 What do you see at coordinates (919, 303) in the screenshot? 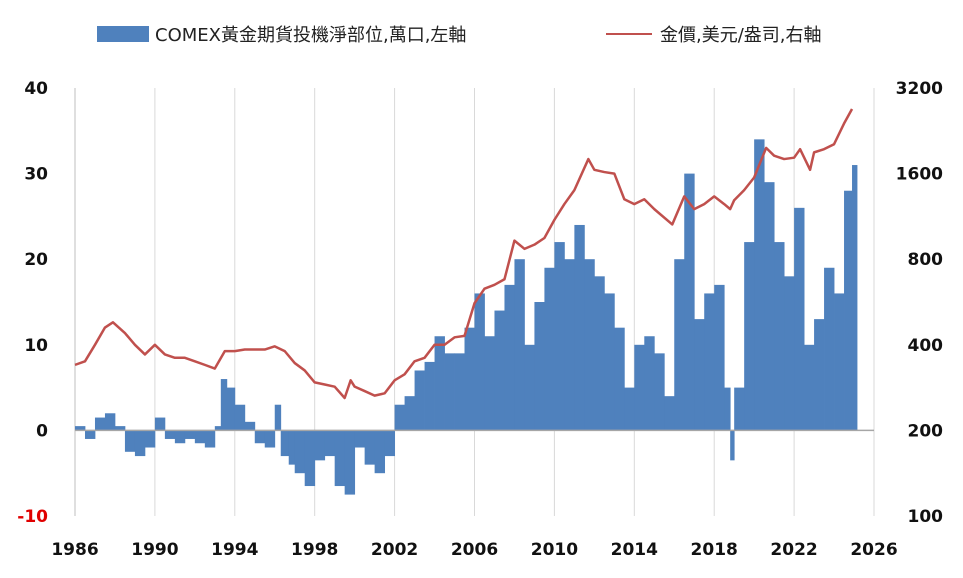
I see `right-axis: 3200 1600 800 400 200 100` at bounding box center [919, 303].